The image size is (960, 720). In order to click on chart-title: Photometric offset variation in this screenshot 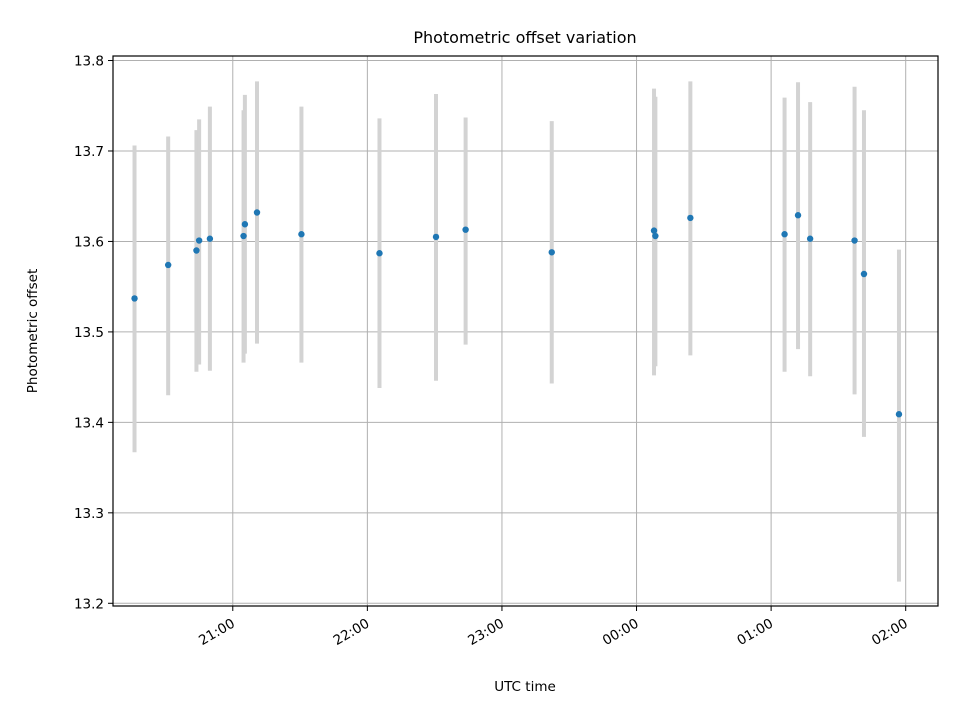, I will do `click(524, 37)`.